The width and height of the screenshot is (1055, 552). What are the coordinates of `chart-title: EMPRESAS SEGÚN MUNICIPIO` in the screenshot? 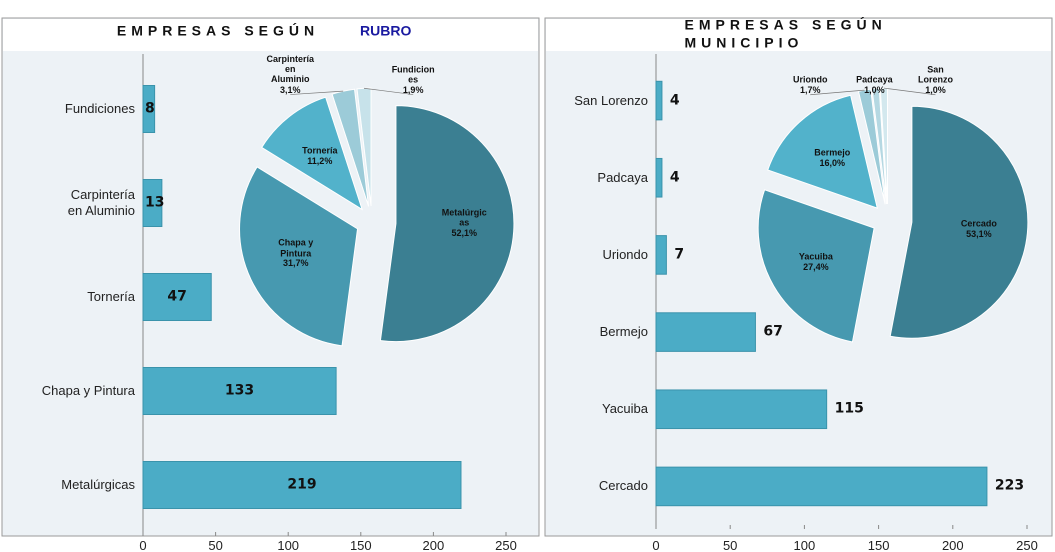 It's located at (785, 33).